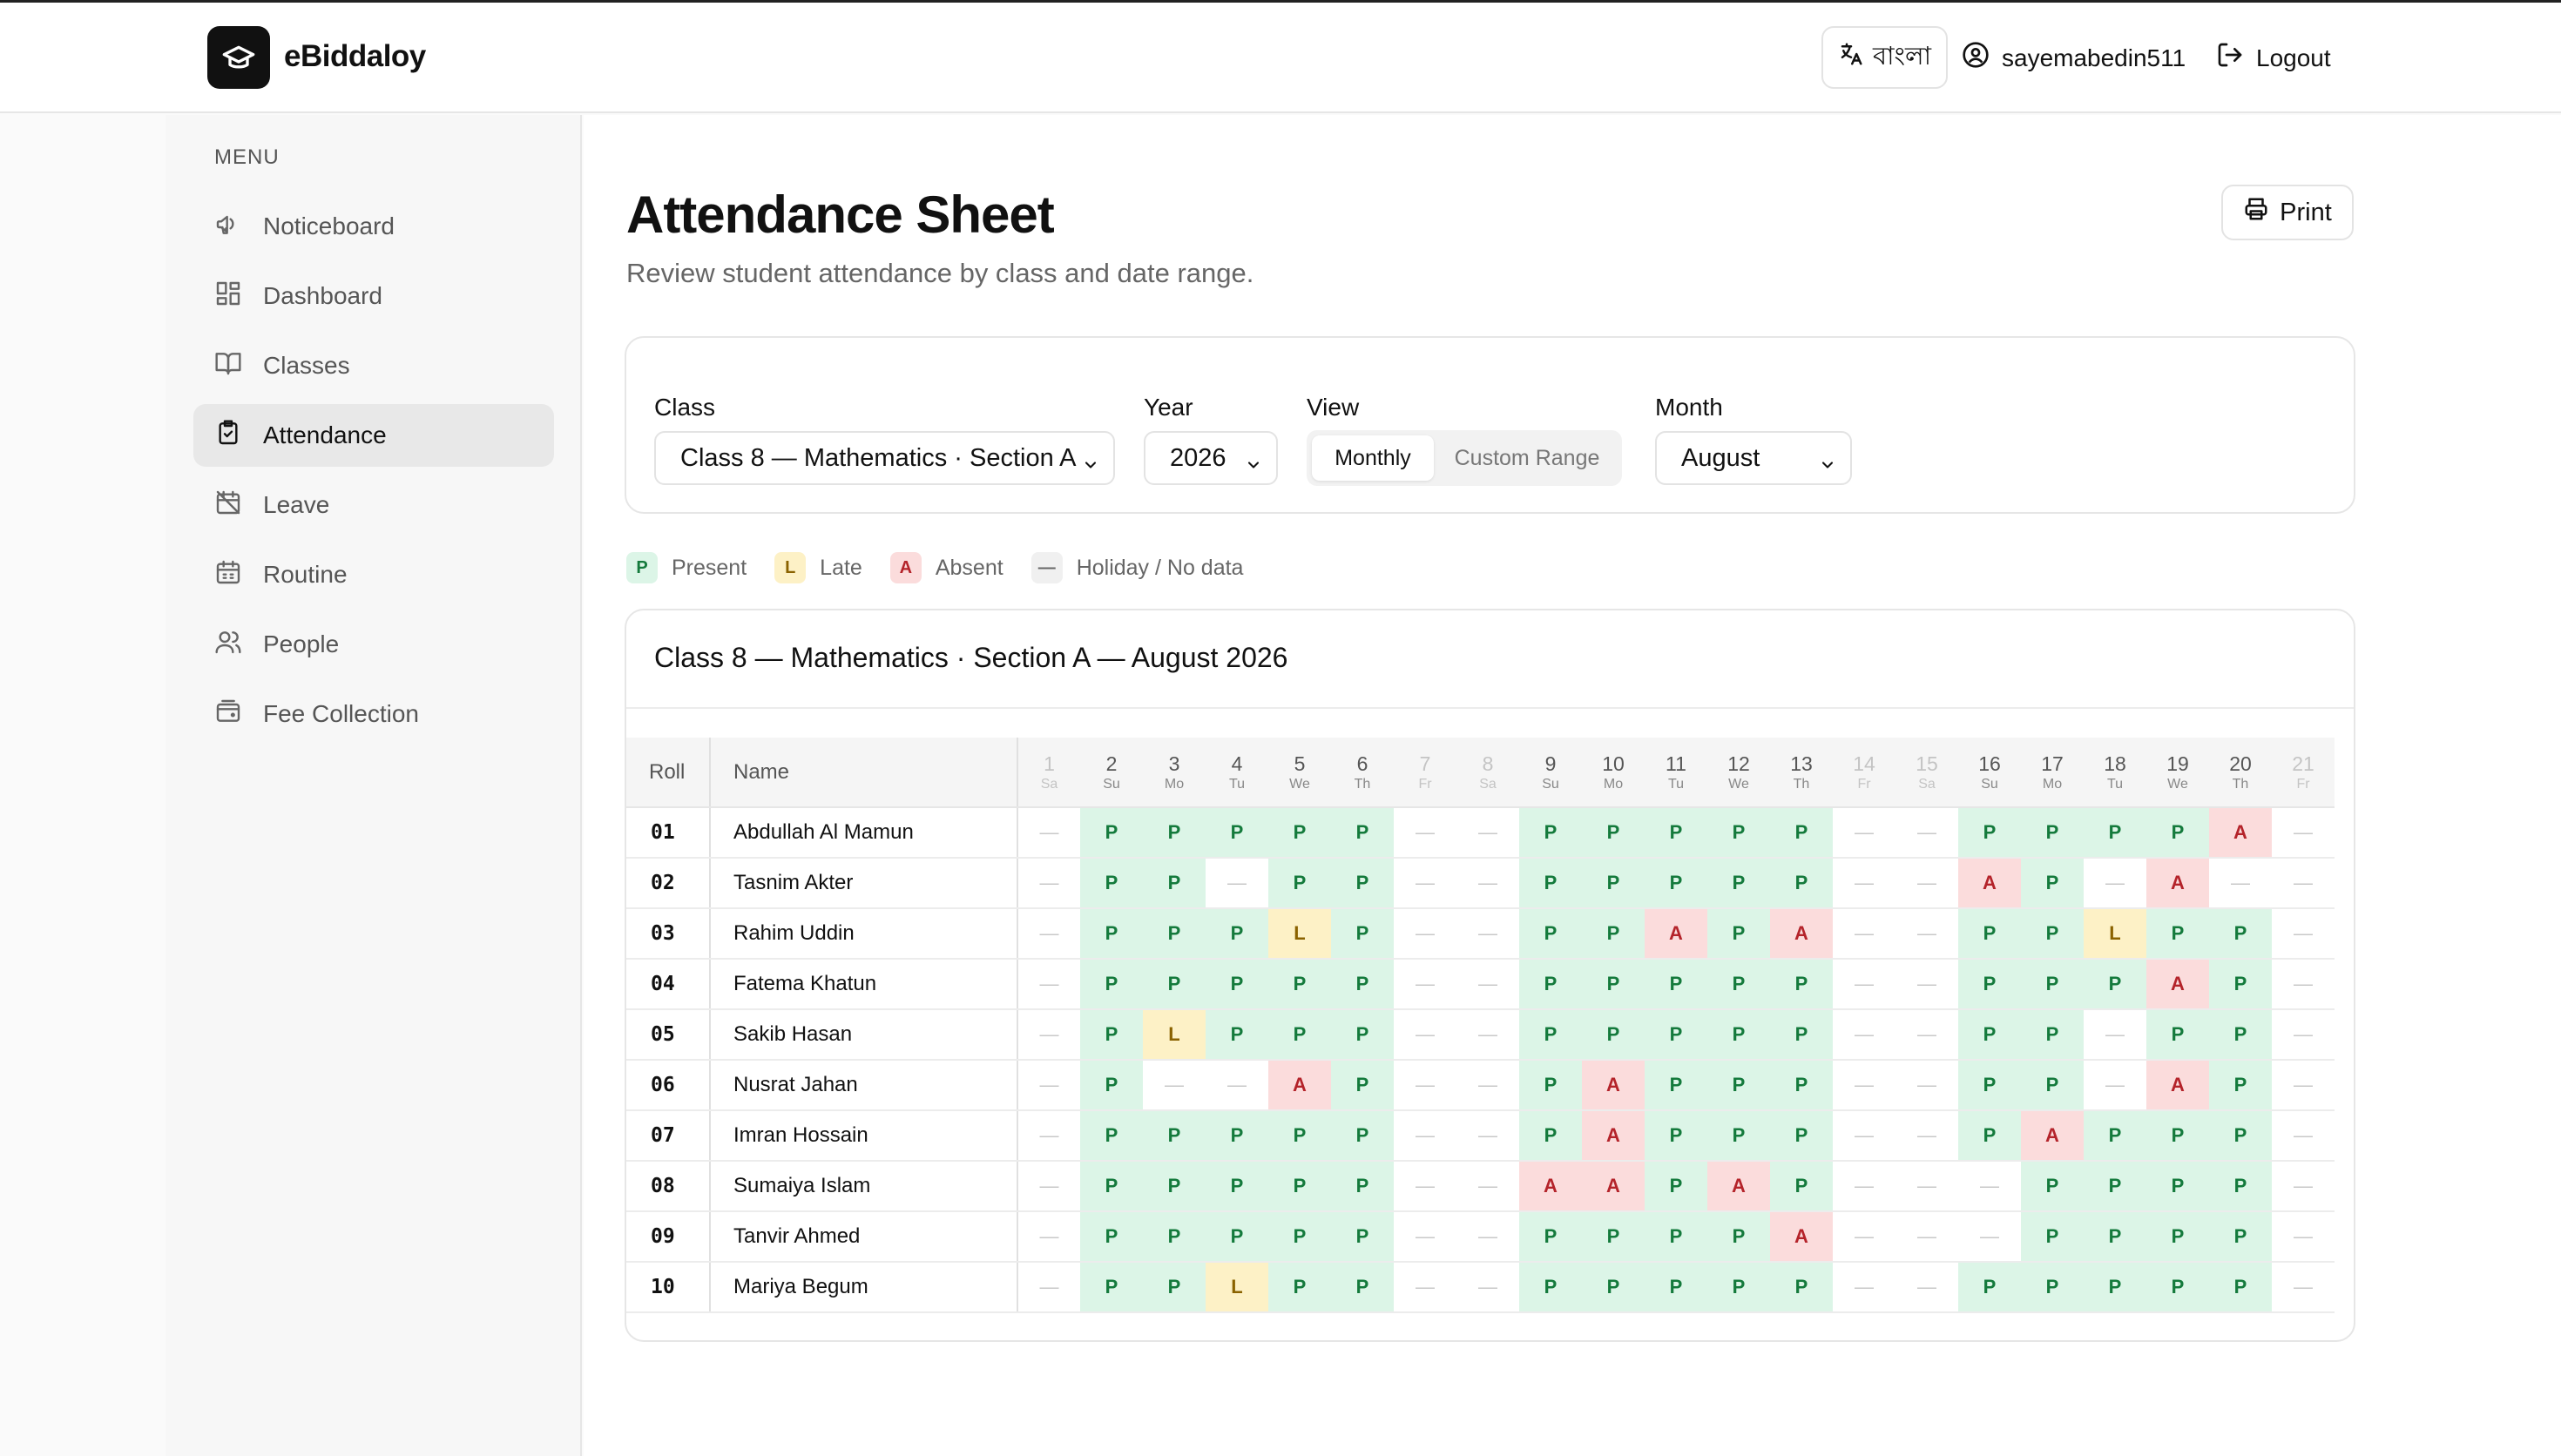 This screenshot has width=2561, height=1456. What do you see at coordinates (878, 457) in the screenshot?
I see `class-select-value: Class 8 — Mathematics · Section A` at bounding box center [878, 457].